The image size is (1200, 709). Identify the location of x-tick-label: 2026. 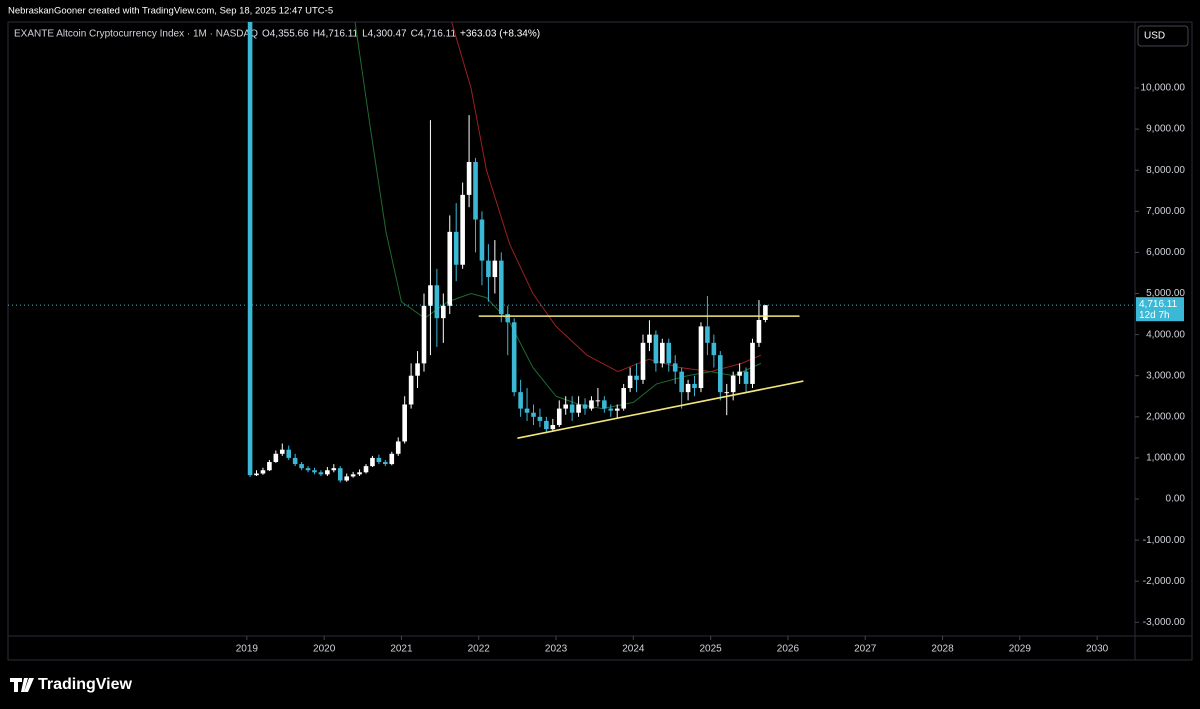
(788, 649).